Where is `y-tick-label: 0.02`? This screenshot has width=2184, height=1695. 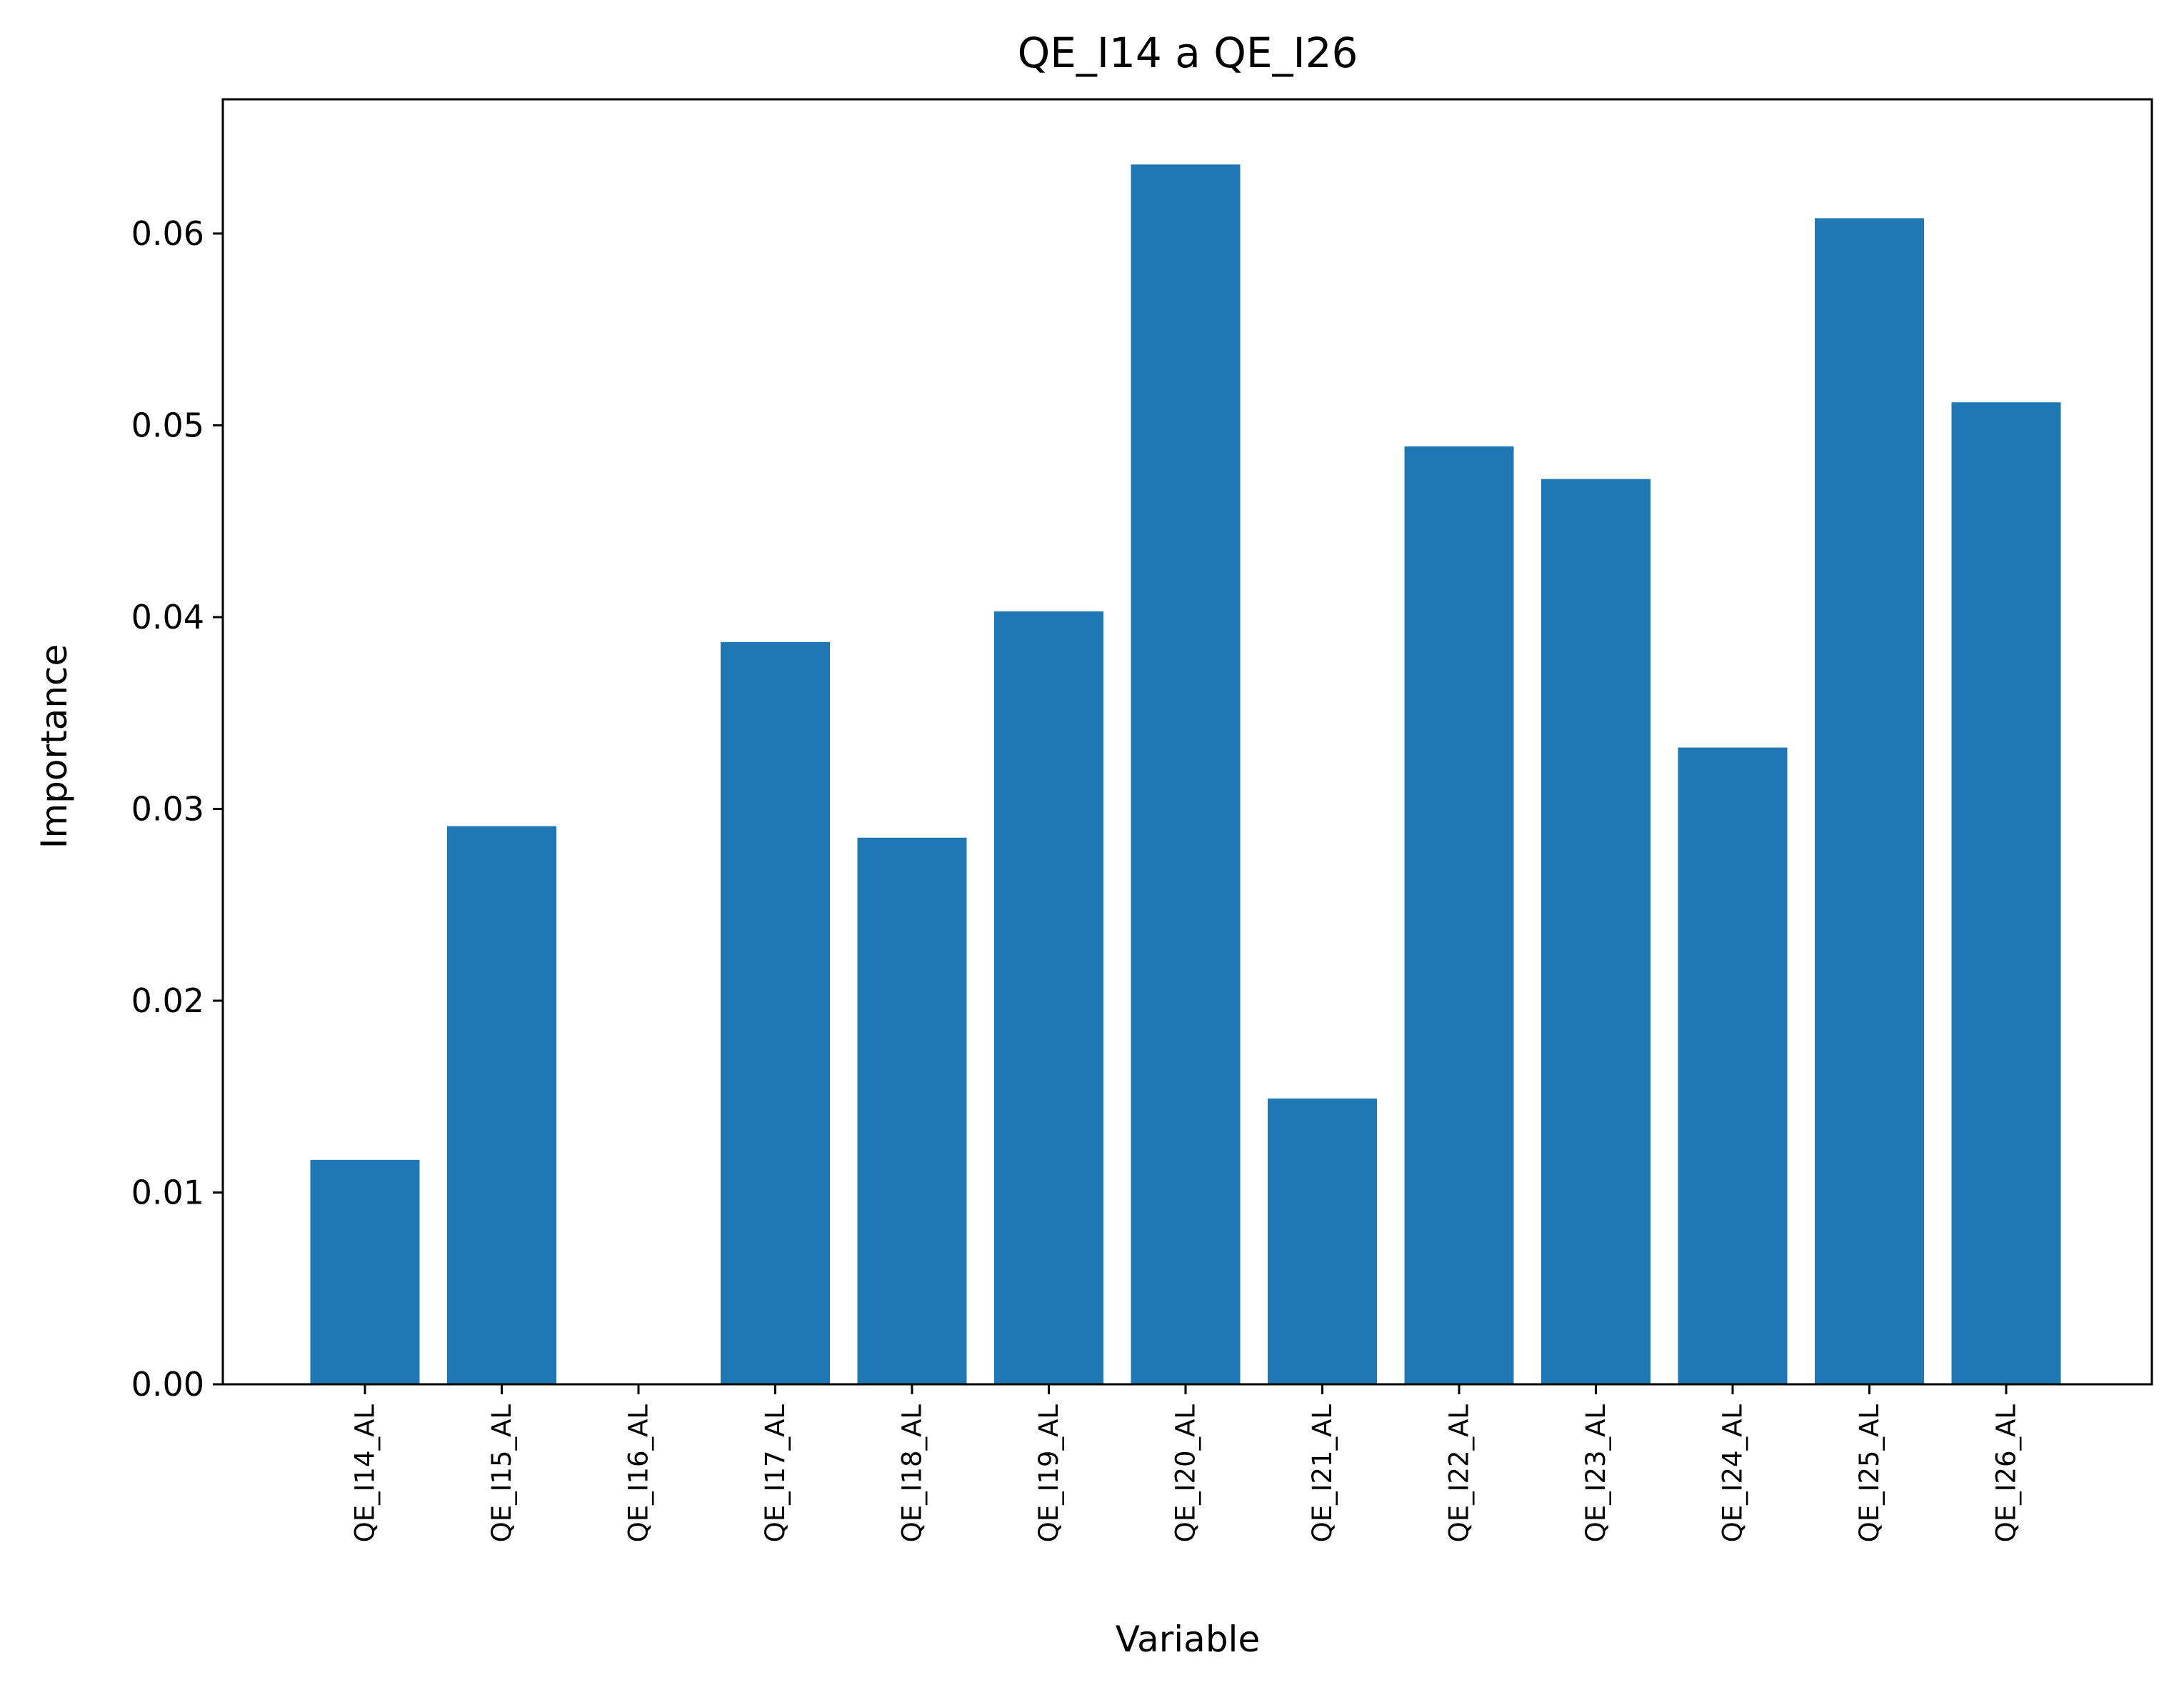
y-tick-label: 0.02 is located at coordinates (167, 1000).